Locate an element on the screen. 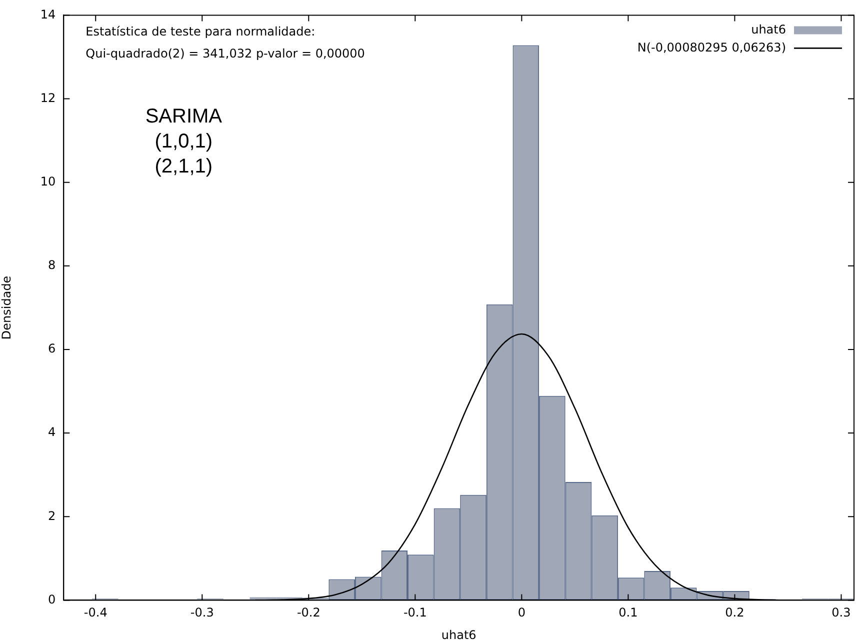 The height and width of the screenshot is (643, 866). y-tick-label: 0 is located at coordinates (52, 599).